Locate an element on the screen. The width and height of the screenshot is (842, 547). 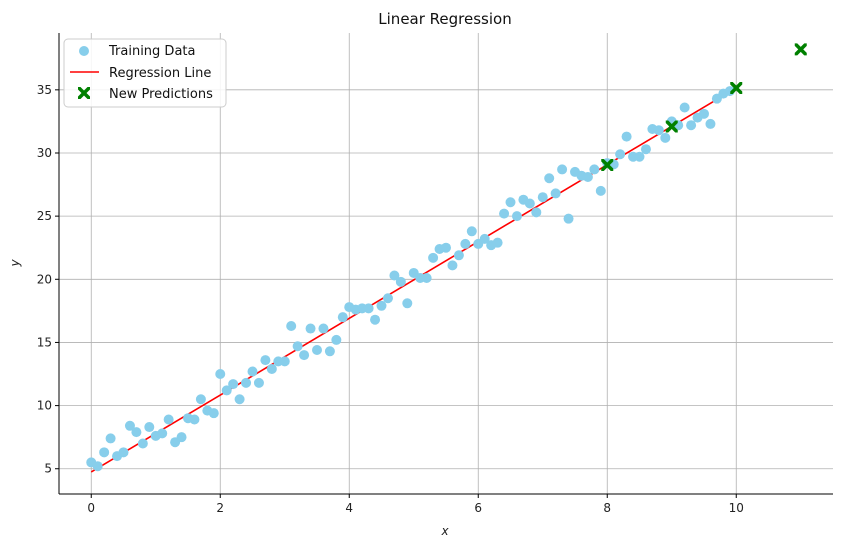
legend-label-predictions: New Predictions is located at coordinates (161, 94).